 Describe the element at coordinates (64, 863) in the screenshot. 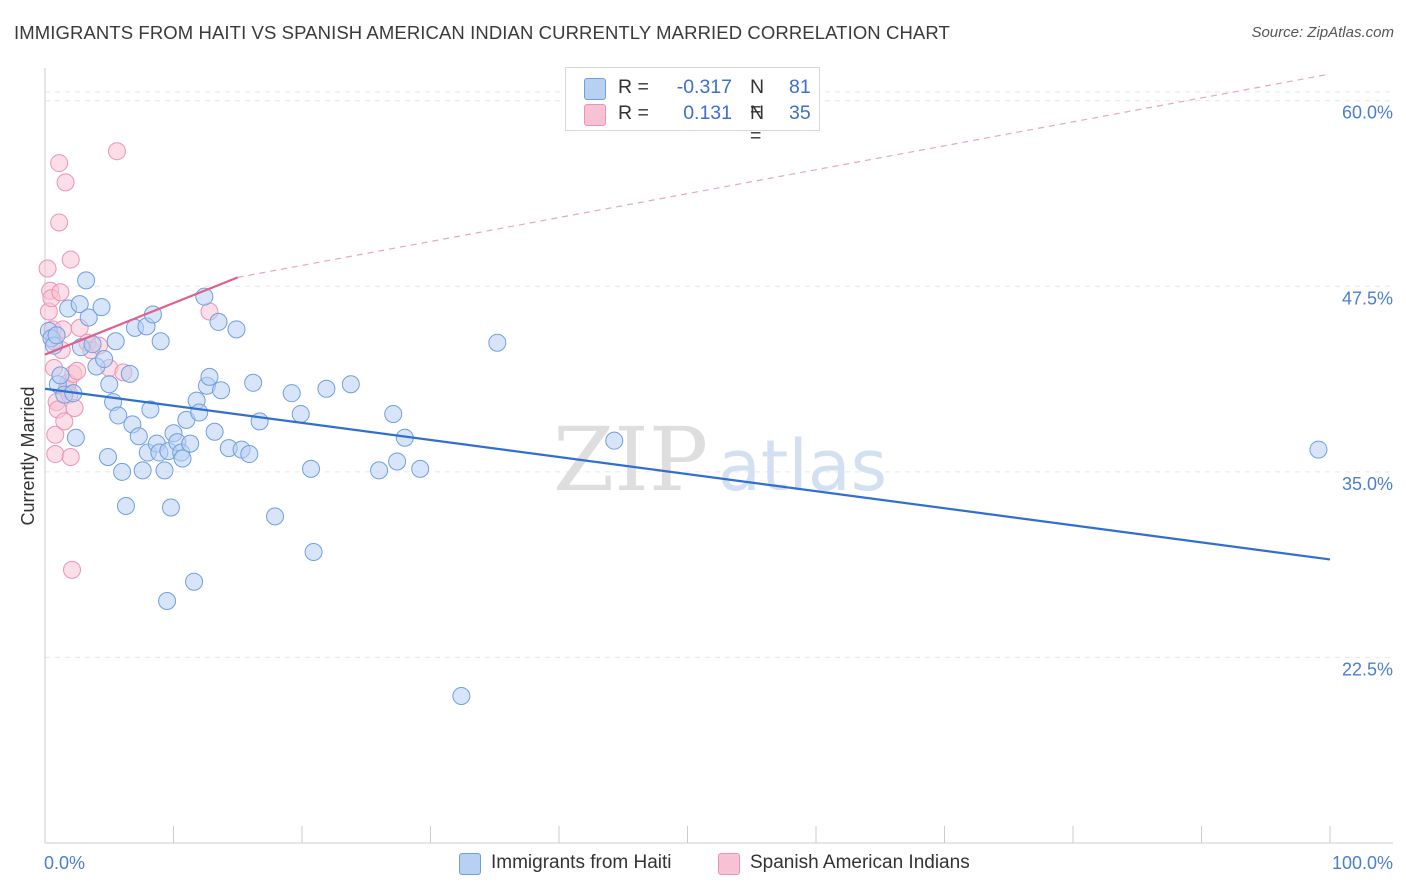

I see `x-tick-label-min: 0.0%` at that location.